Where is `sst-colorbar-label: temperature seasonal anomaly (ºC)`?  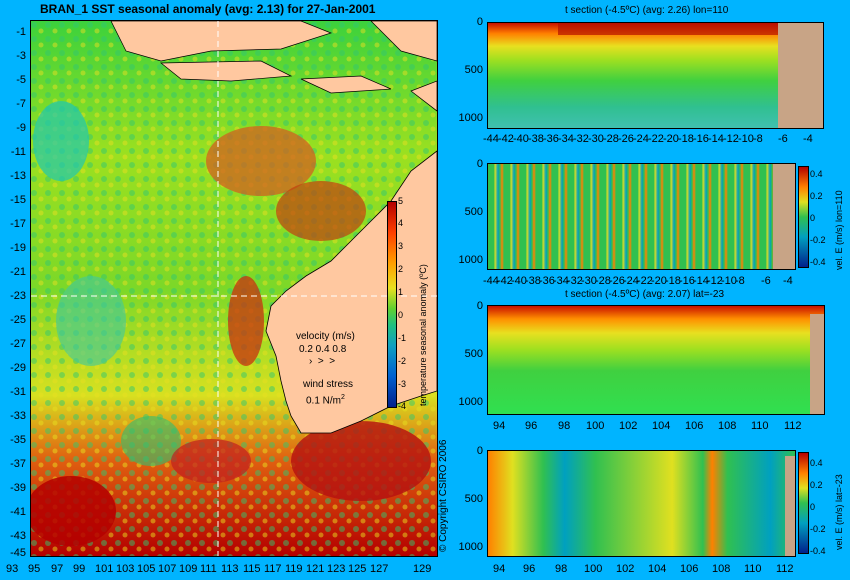
sst-colorbar-label: temperature seasonal anomaly (ºC) is located at coordinates (423, 335).